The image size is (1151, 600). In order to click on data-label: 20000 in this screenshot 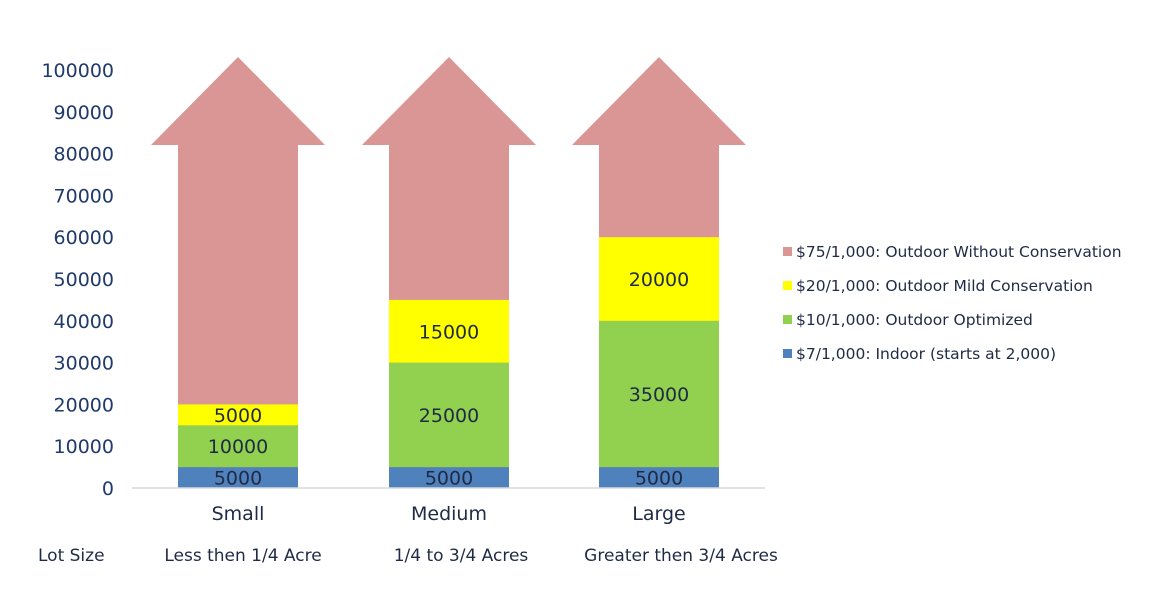, I will do `click(659, 280)`.